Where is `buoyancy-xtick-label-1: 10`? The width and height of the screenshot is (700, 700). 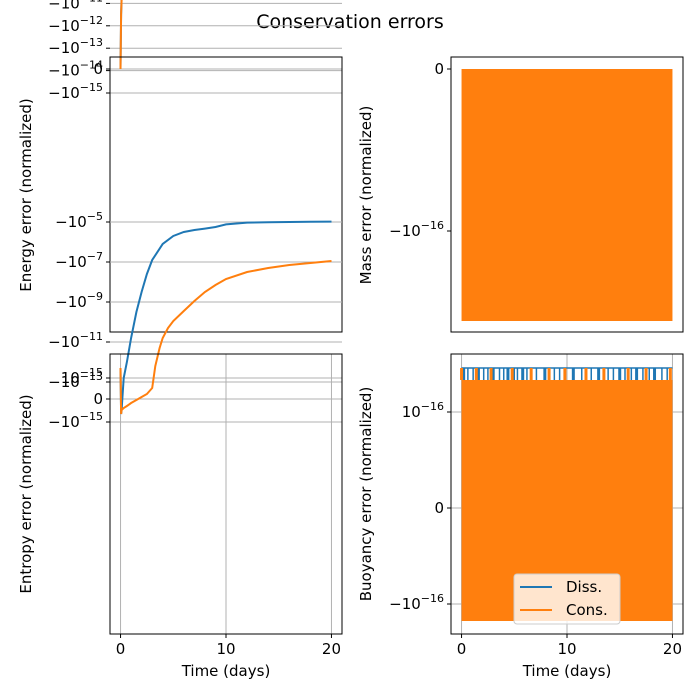 buoyancy-xtick-label-1: 10 is located at coordinates (566, 649).